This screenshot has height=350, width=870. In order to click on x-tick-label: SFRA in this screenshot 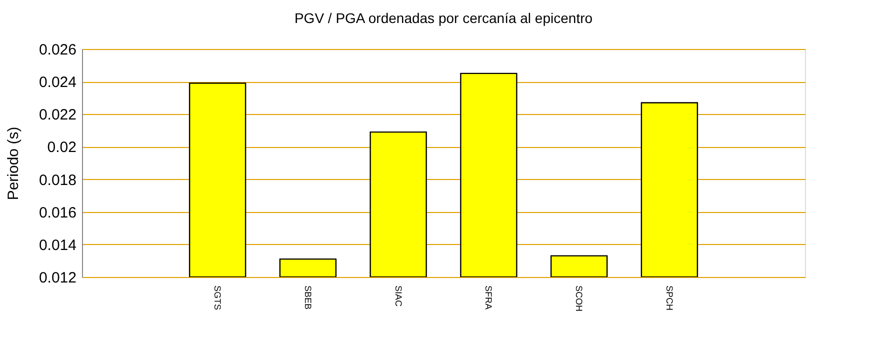, I will do `click(489, 298)`.